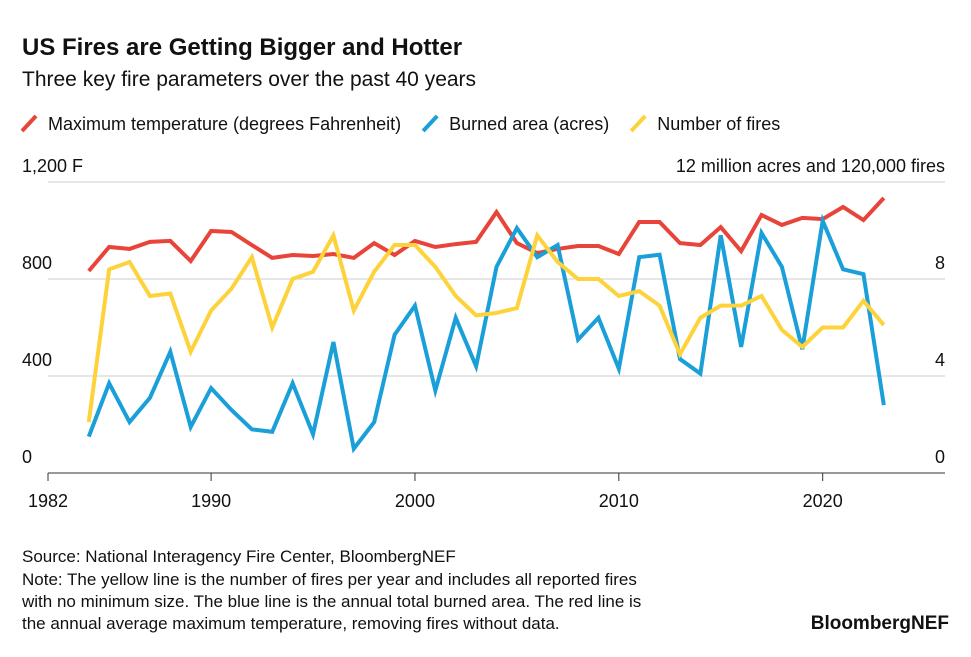 Image resolution: width=971 pixels, height=657 pixels. What do you see at coordinates (880, 623) in the screenshot?
I see `brand: BloombergNEF` at bounding box center [880, 623].